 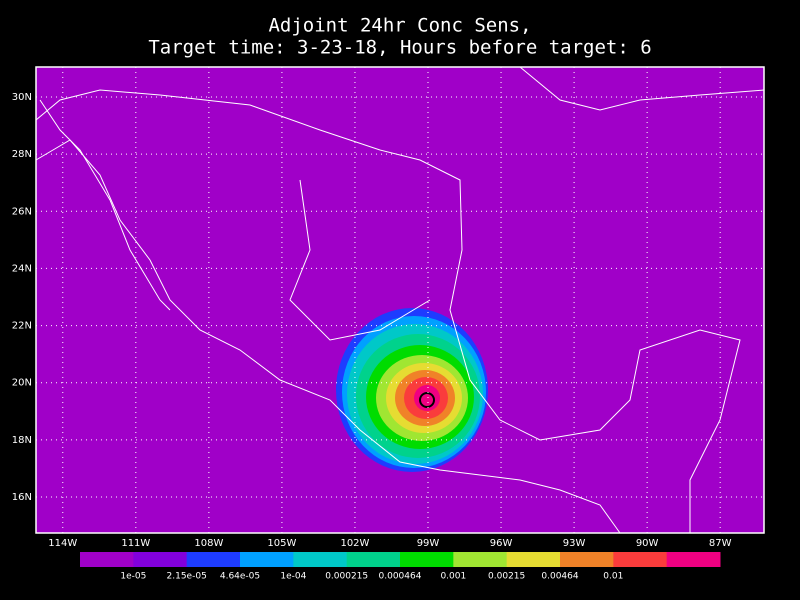 I want to click on colorbar-label: 0.01, so click(x=613, y=577).